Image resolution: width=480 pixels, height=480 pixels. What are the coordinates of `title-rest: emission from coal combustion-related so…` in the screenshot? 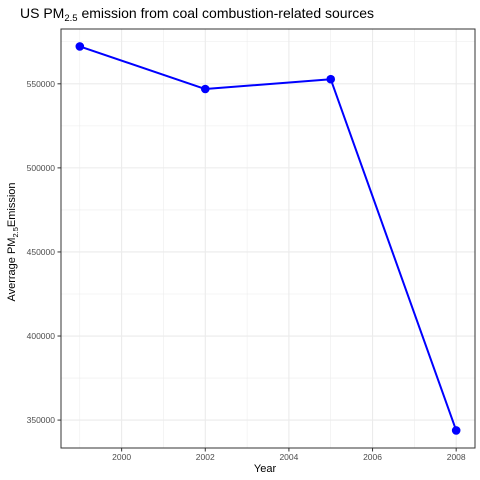 It's located at (226, 13).